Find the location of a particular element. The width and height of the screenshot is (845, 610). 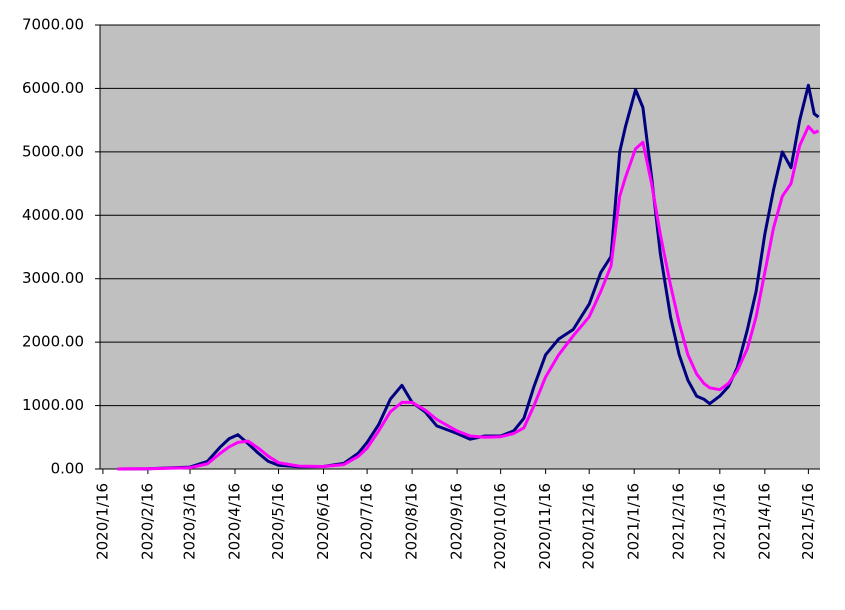

x-tick-label: 2020/2/16 is located at coordinates (147, 521).